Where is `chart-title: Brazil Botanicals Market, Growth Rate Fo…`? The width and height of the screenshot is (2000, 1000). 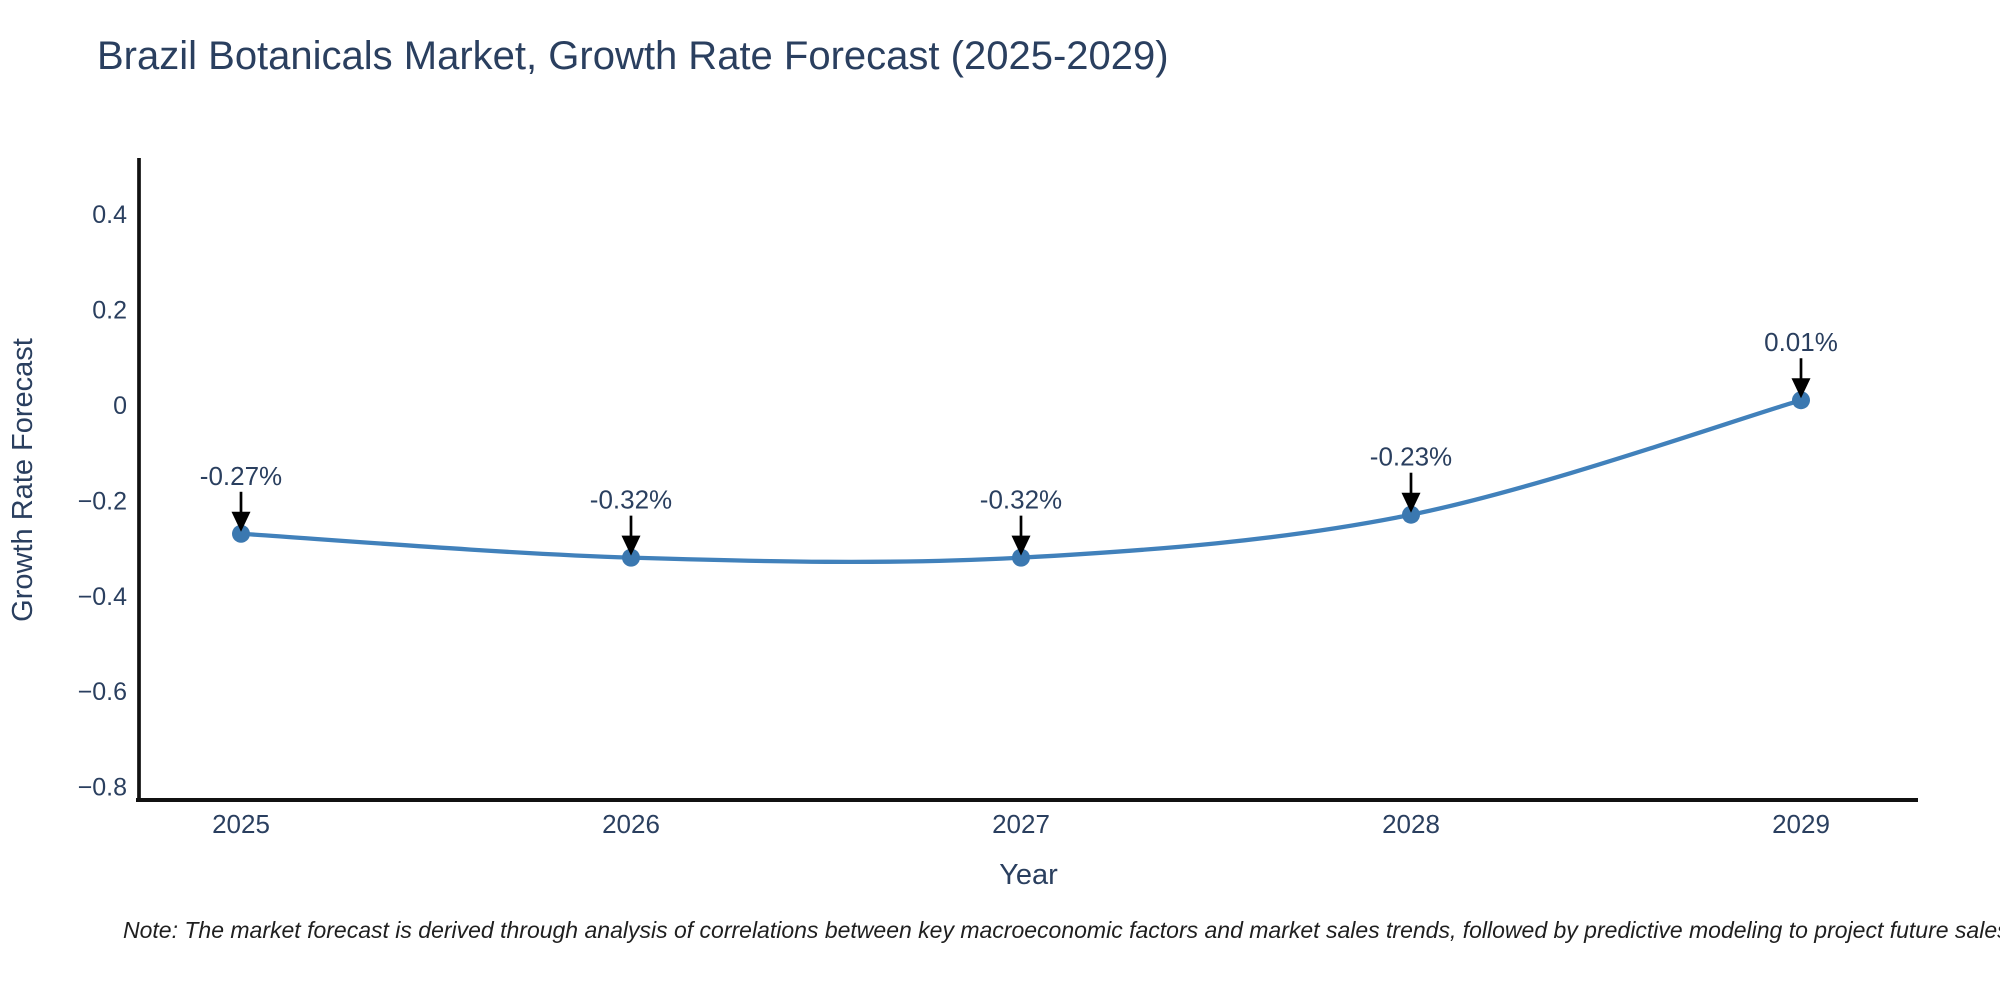
chart-title: Brazil Botanicals Market, Growth Rate Fo… is located at coordinates (633, 56).